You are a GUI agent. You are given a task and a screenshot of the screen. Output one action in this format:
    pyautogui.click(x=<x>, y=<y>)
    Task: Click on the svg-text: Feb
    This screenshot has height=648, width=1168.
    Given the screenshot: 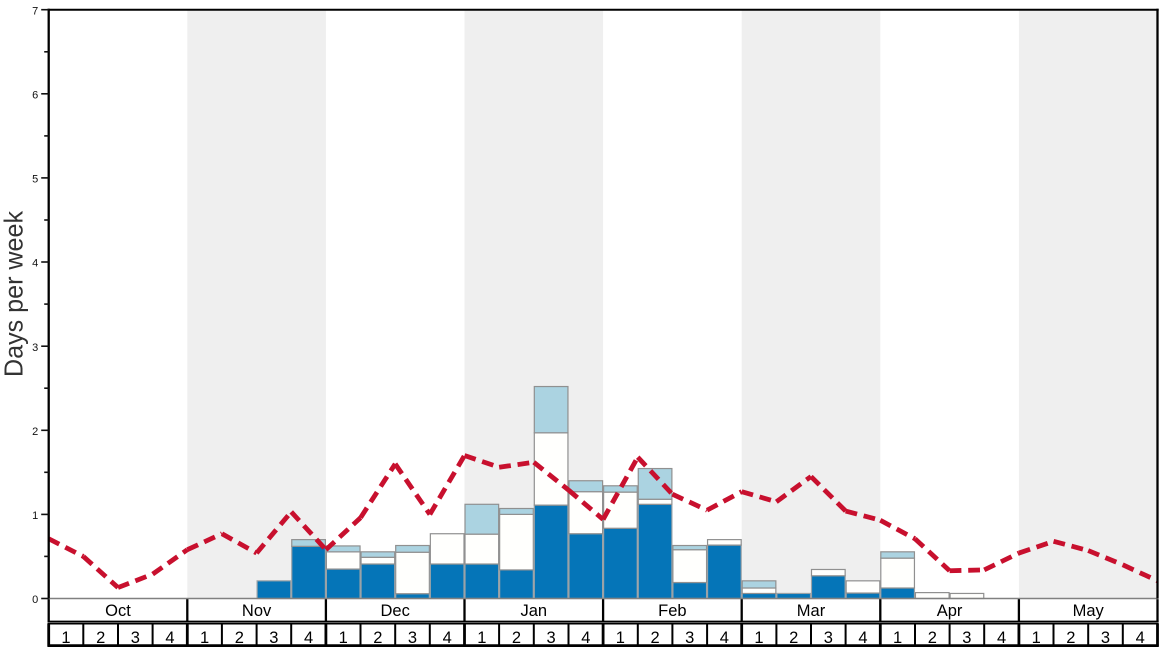 What is the action you would take?
    pyautogui.click(x=672, y=611)
    